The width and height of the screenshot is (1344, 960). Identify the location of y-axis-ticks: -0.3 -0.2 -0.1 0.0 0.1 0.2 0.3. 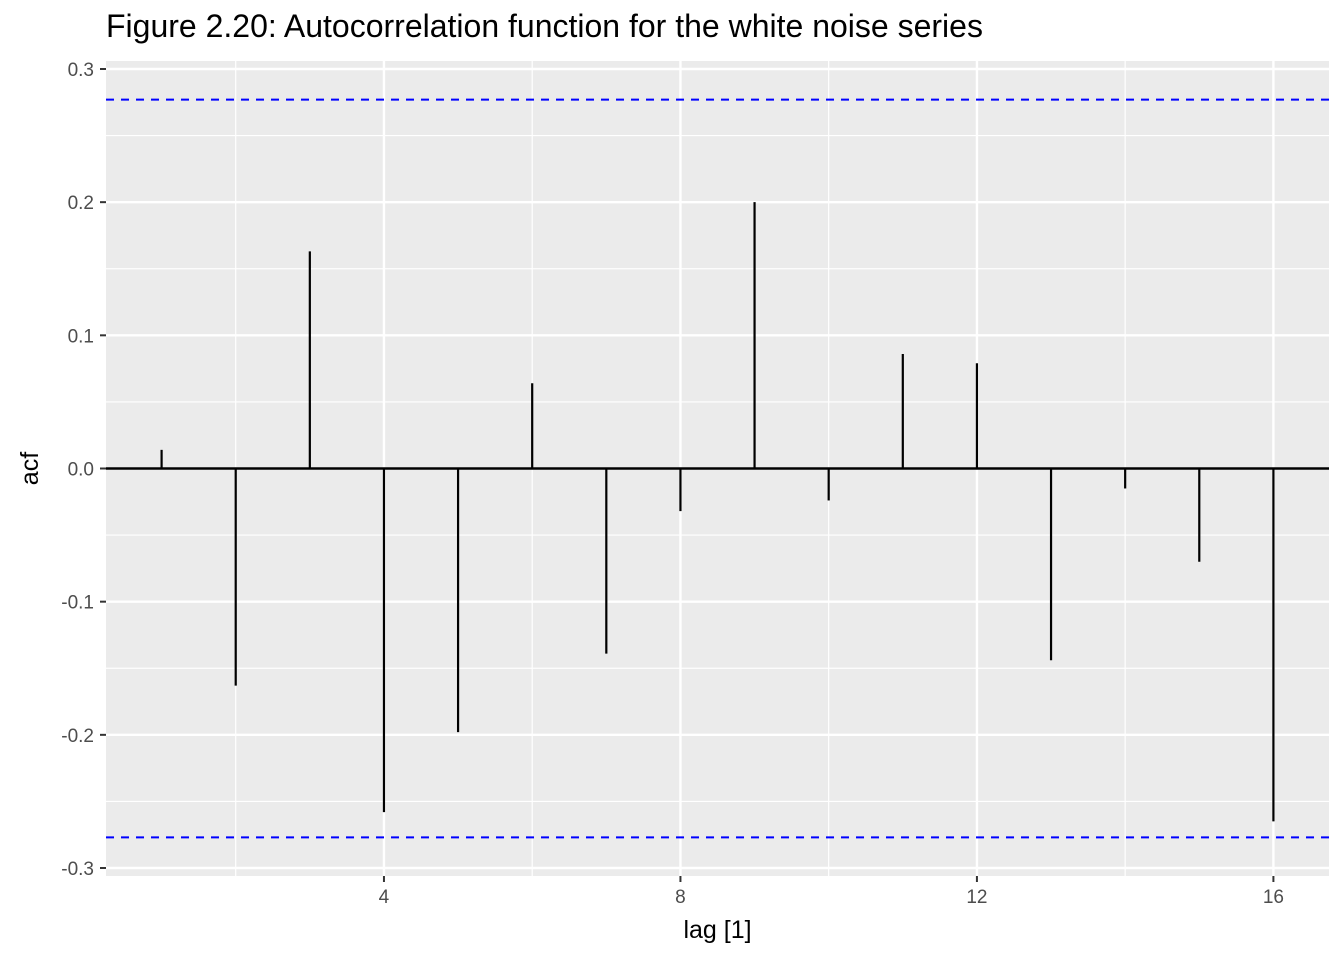
(83, 470).